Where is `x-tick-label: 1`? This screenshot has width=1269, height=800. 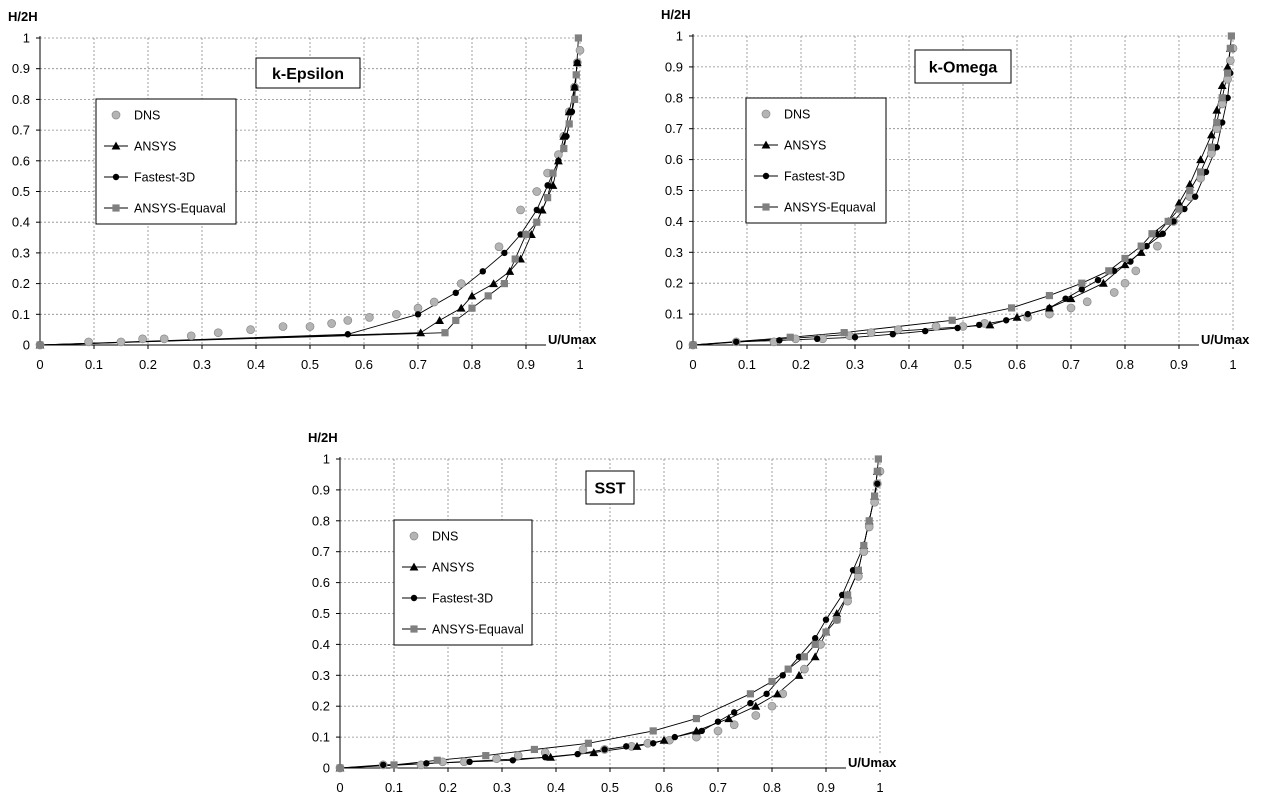 x-tick-label: 1 is located at coordinates (1232, 364).